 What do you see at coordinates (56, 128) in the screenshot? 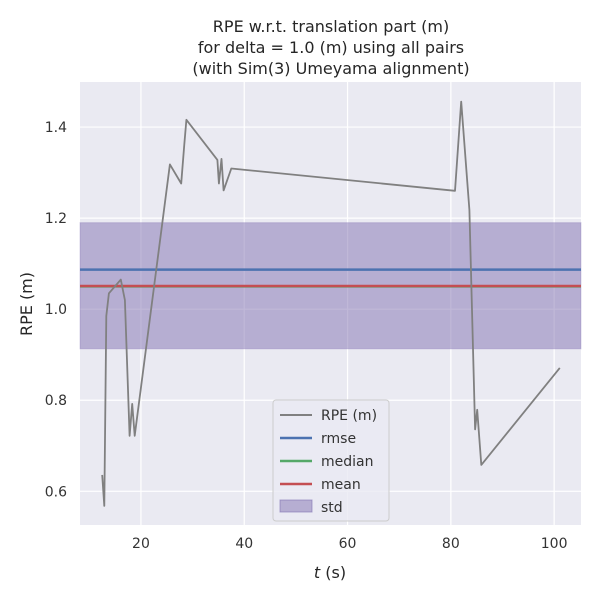
I see `y-tick-label: 1.4` at bounding box center [56, 128].